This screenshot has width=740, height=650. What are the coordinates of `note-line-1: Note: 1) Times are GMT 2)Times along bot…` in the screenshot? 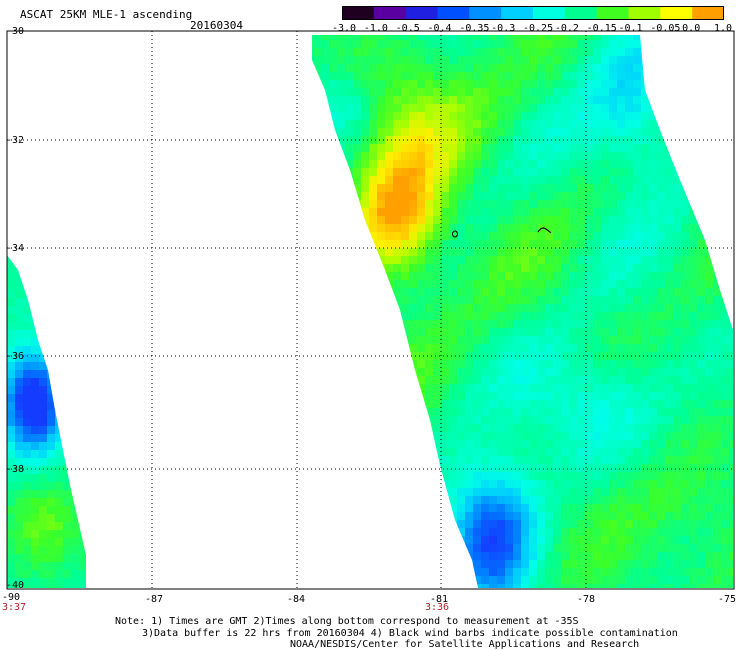 It's located at (347, 621).